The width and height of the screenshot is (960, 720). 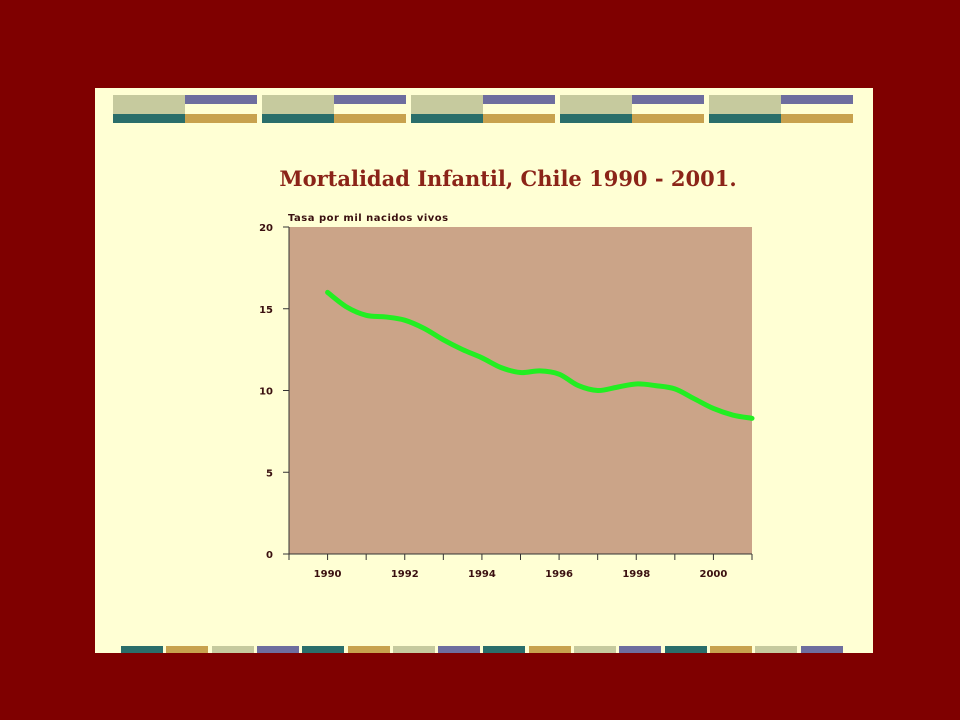 I want to click on series-group, so click(x=540, y=355).